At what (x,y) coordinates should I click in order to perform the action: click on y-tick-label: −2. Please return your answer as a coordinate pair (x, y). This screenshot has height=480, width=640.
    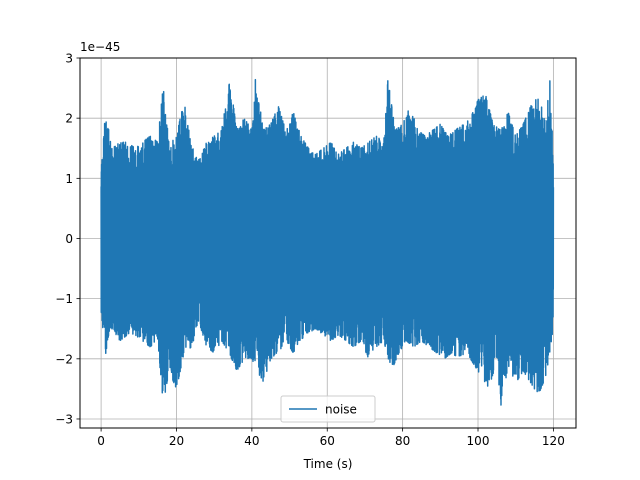
    Looking at the image, I should click on (64, 359).